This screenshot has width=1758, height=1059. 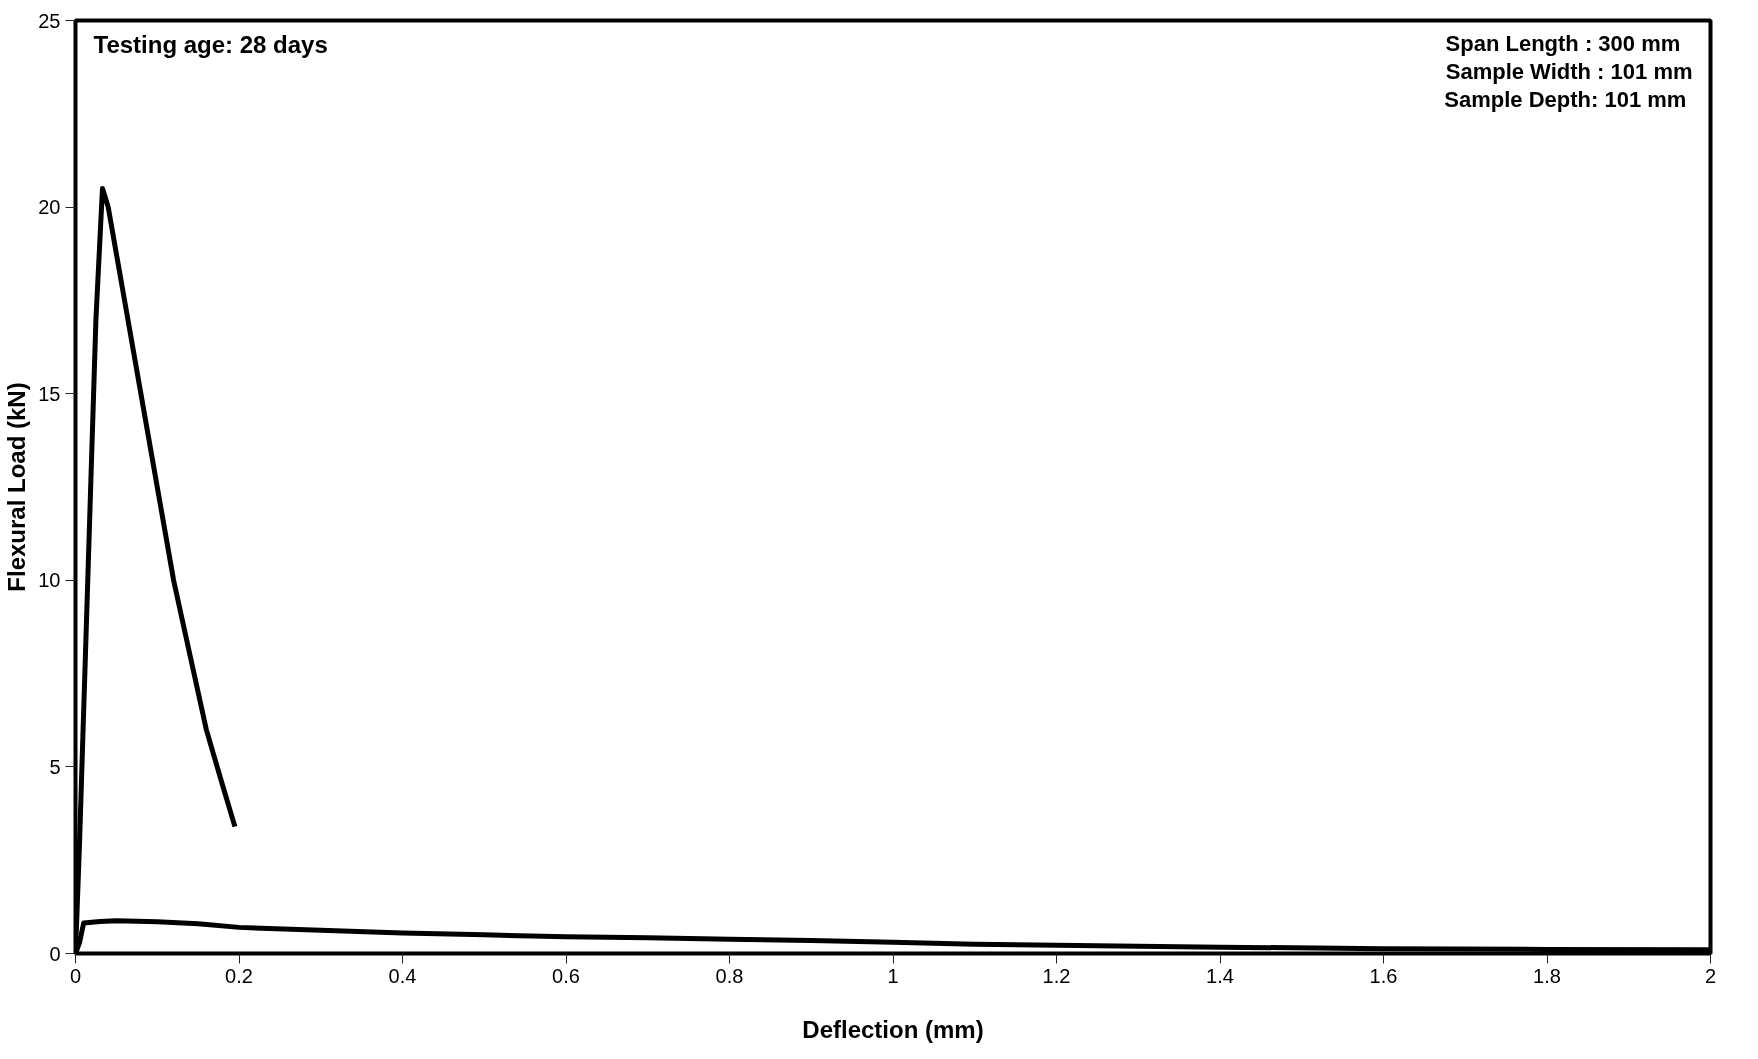 I want to click on annotation: Sample Width : 101 mm, so click(x=1569, y=71).